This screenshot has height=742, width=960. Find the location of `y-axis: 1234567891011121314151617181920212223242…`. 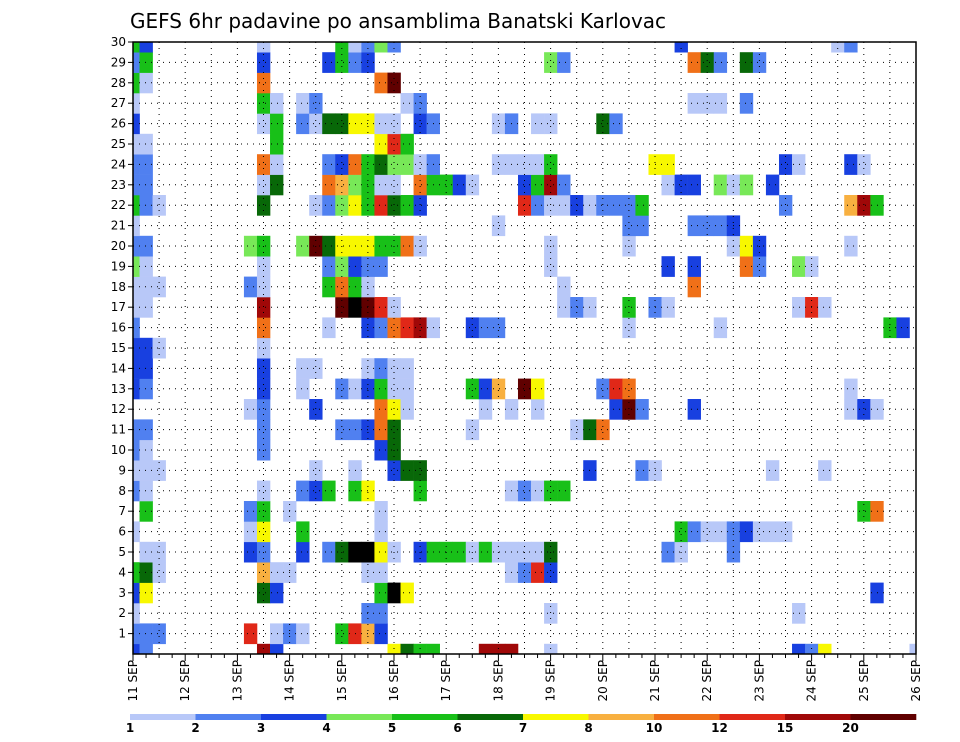

y-axis: 1234567891011121314151617181920212223242… is located at coordinates (122, 338).